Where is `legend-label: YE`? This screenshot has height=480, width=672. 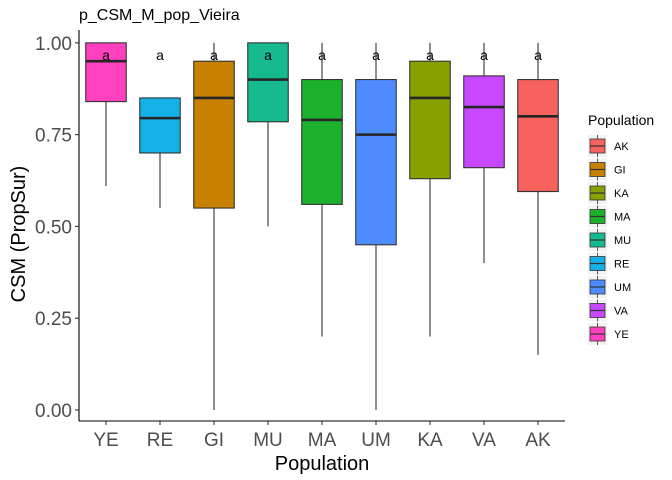
legend-label: YE is located at coordinates (621, 335).